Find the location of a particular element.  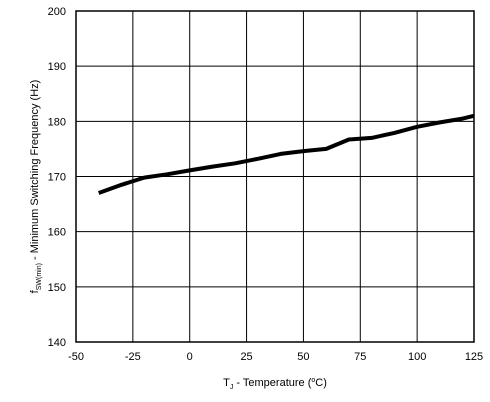

x-tick-label: 50 is located at coordinates (303, 357).